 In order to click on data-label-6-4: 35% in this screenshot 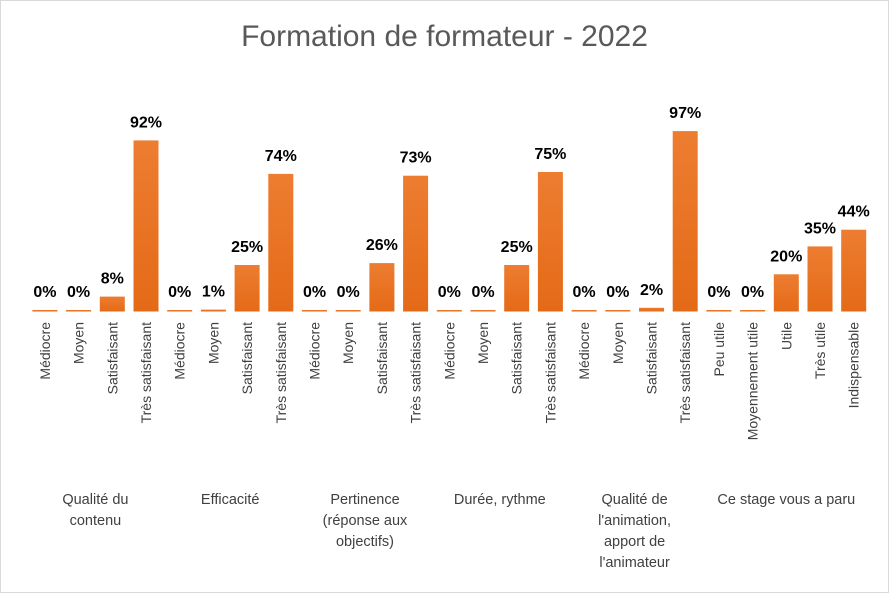, I will do `click(820, 228)`.